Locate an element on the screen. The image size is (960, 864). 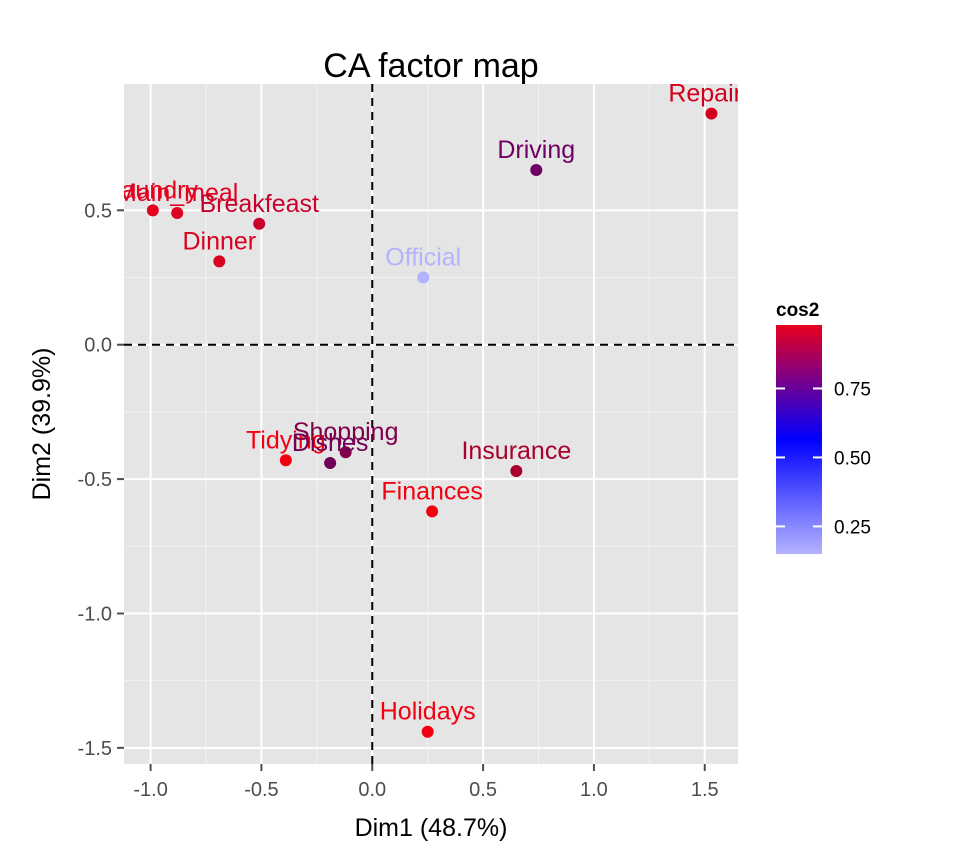
point-repairs is located at coordinates (711, 113).